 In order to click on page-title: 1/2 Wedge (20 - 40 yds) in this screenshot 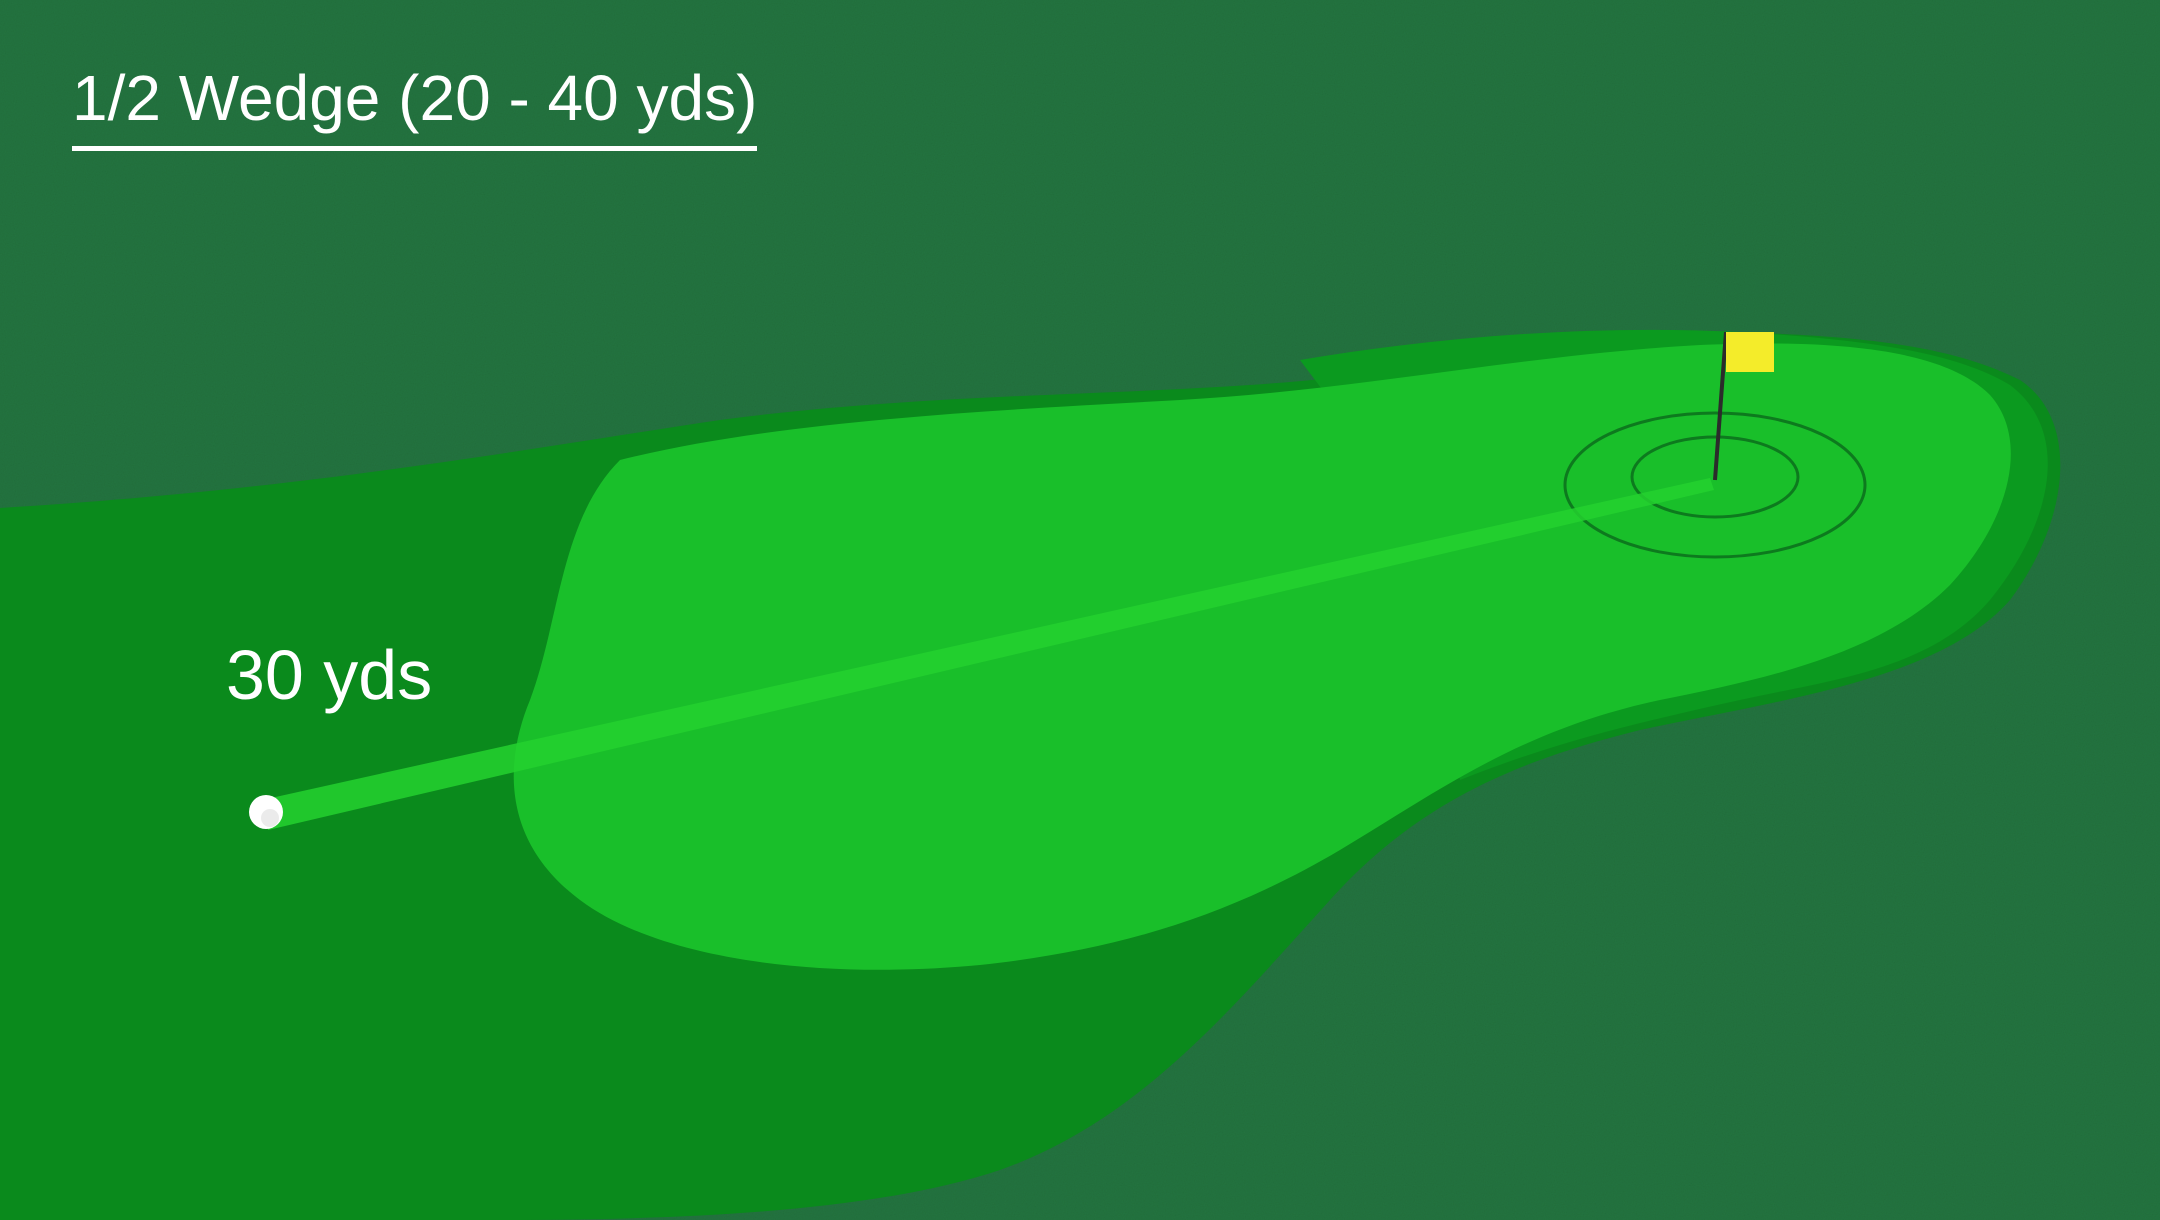, I will do `click(415, 106)`.